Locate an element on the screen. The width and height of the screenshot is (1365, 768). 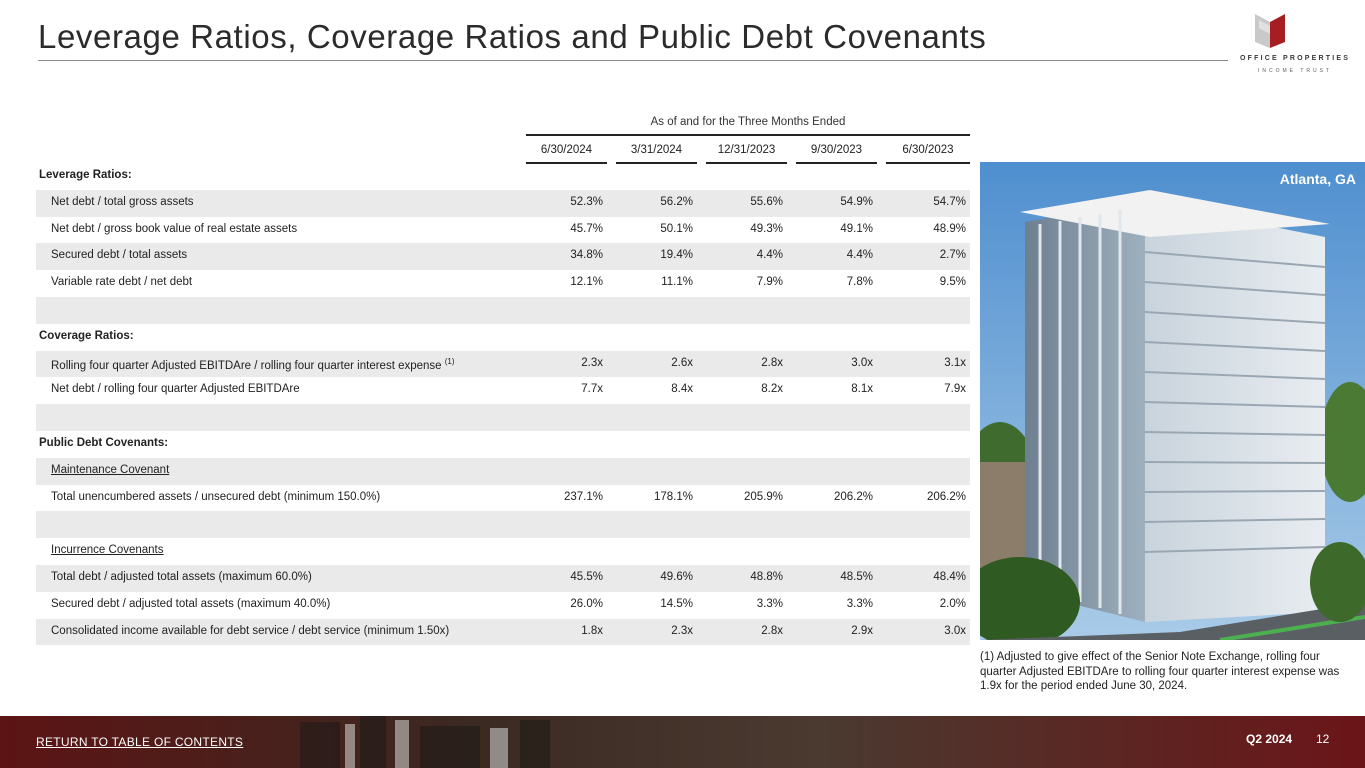
cell-value: 49.3% is located at coordinates (766, 228).